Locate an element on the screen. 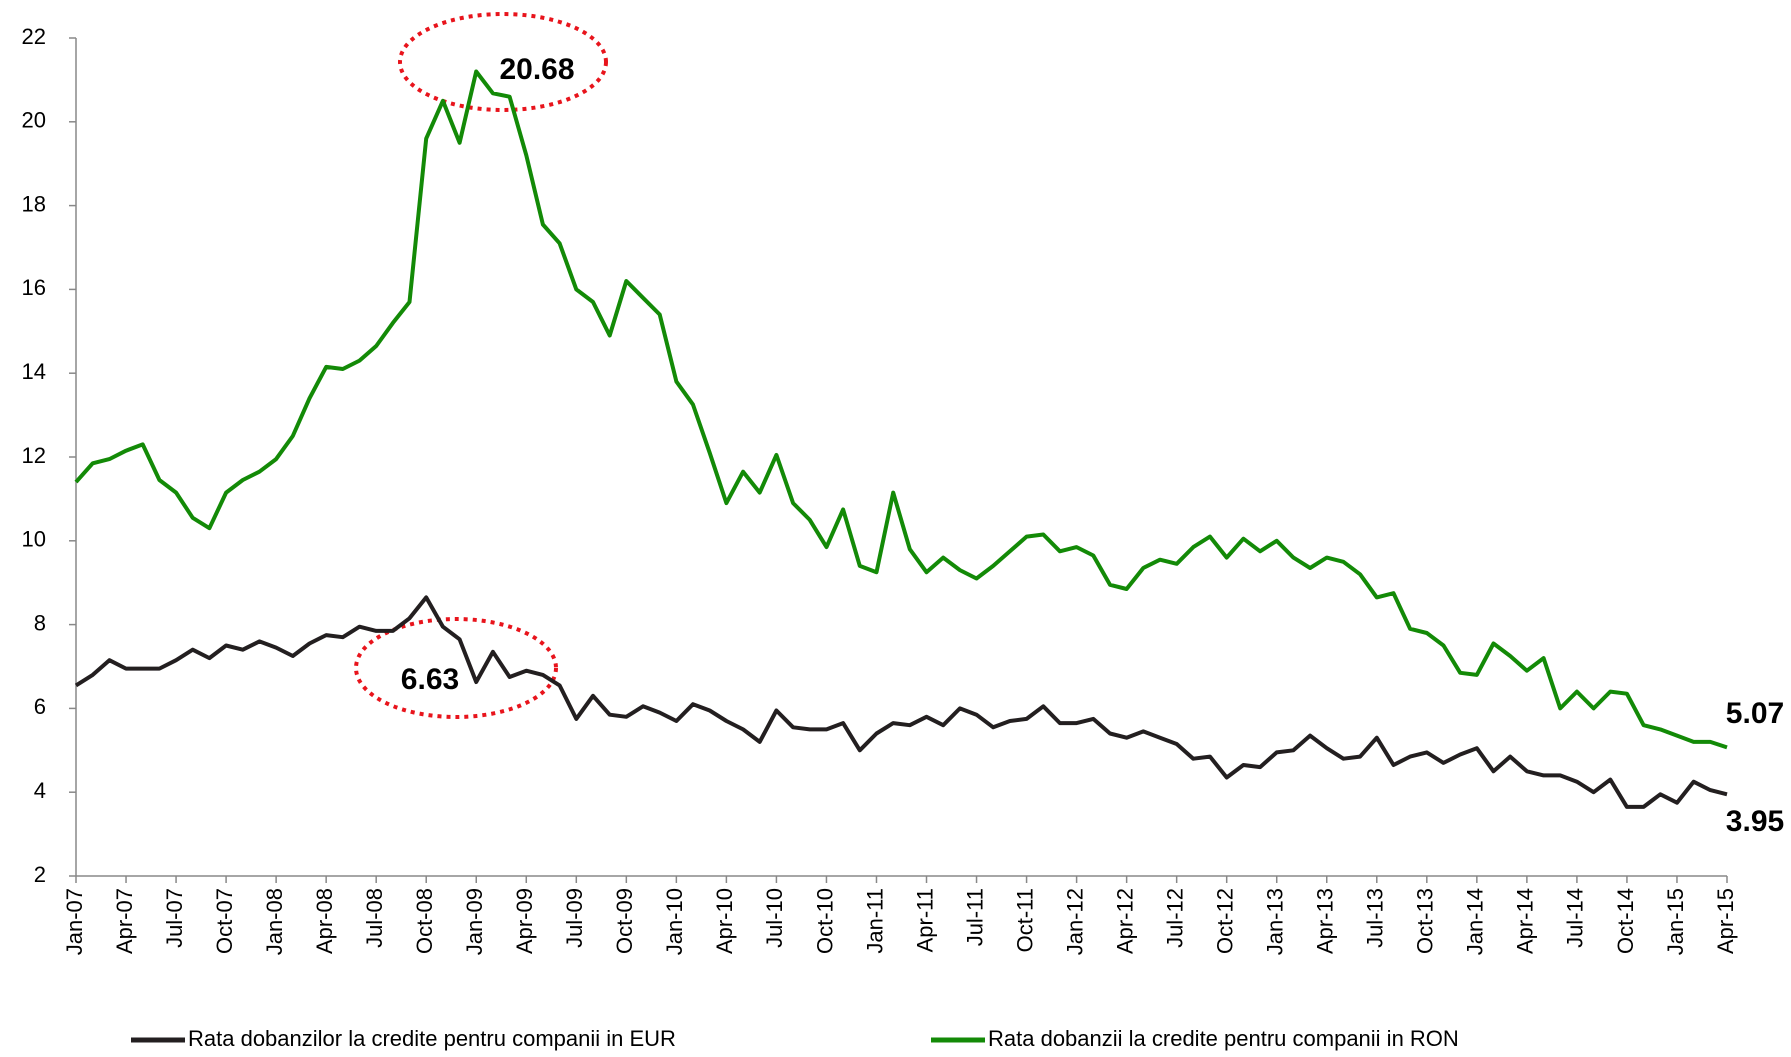  annotation: 3.95 is located at coordinates (1755, 821).